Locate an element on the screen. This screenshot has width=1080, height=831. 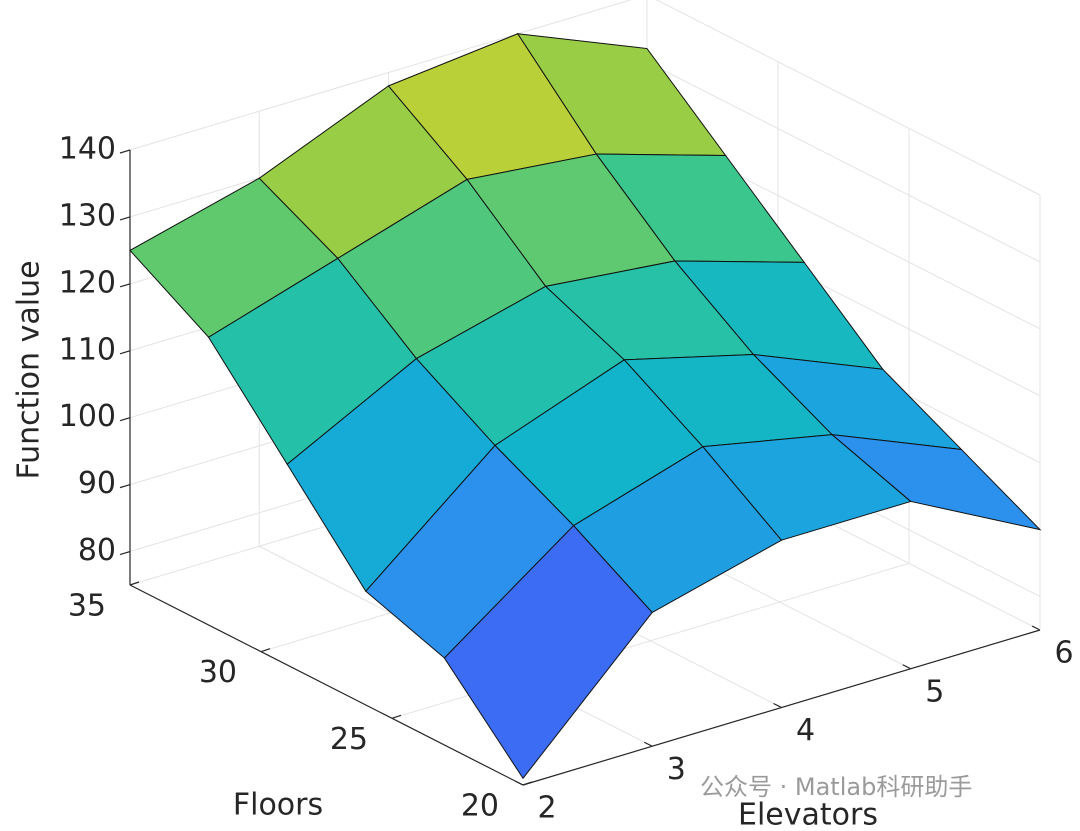
z-tick-label: 130 is located at coordinates (87, 215).